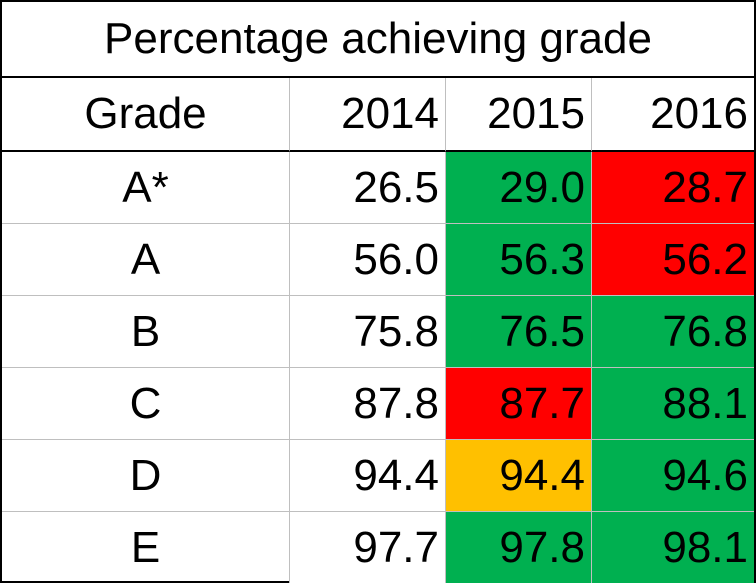 Image resolution: width=756 pixels, height=583 pixels. What do you see at coordinates (673, 332) in the screenshot?
I see `value-cell: 76.8` at bounding box center [673, 332].